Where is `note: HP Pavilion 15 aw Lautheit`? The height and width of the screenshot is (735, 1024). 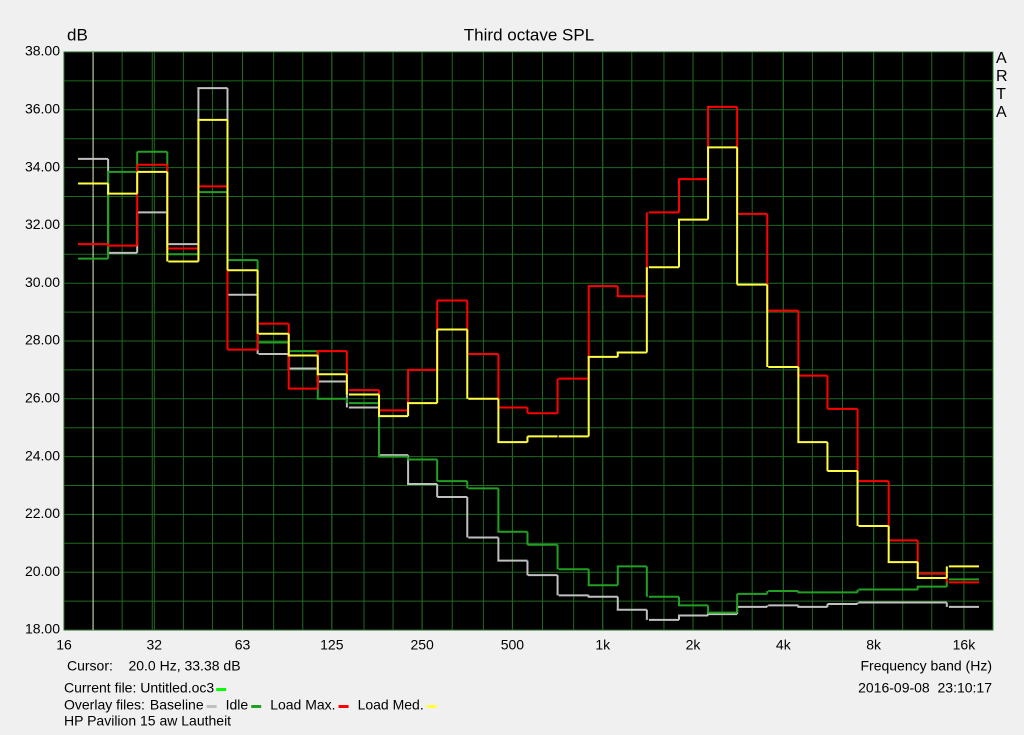 note: HP Pavilion 15 aw Lautheit is located at coordinates (147, 721).